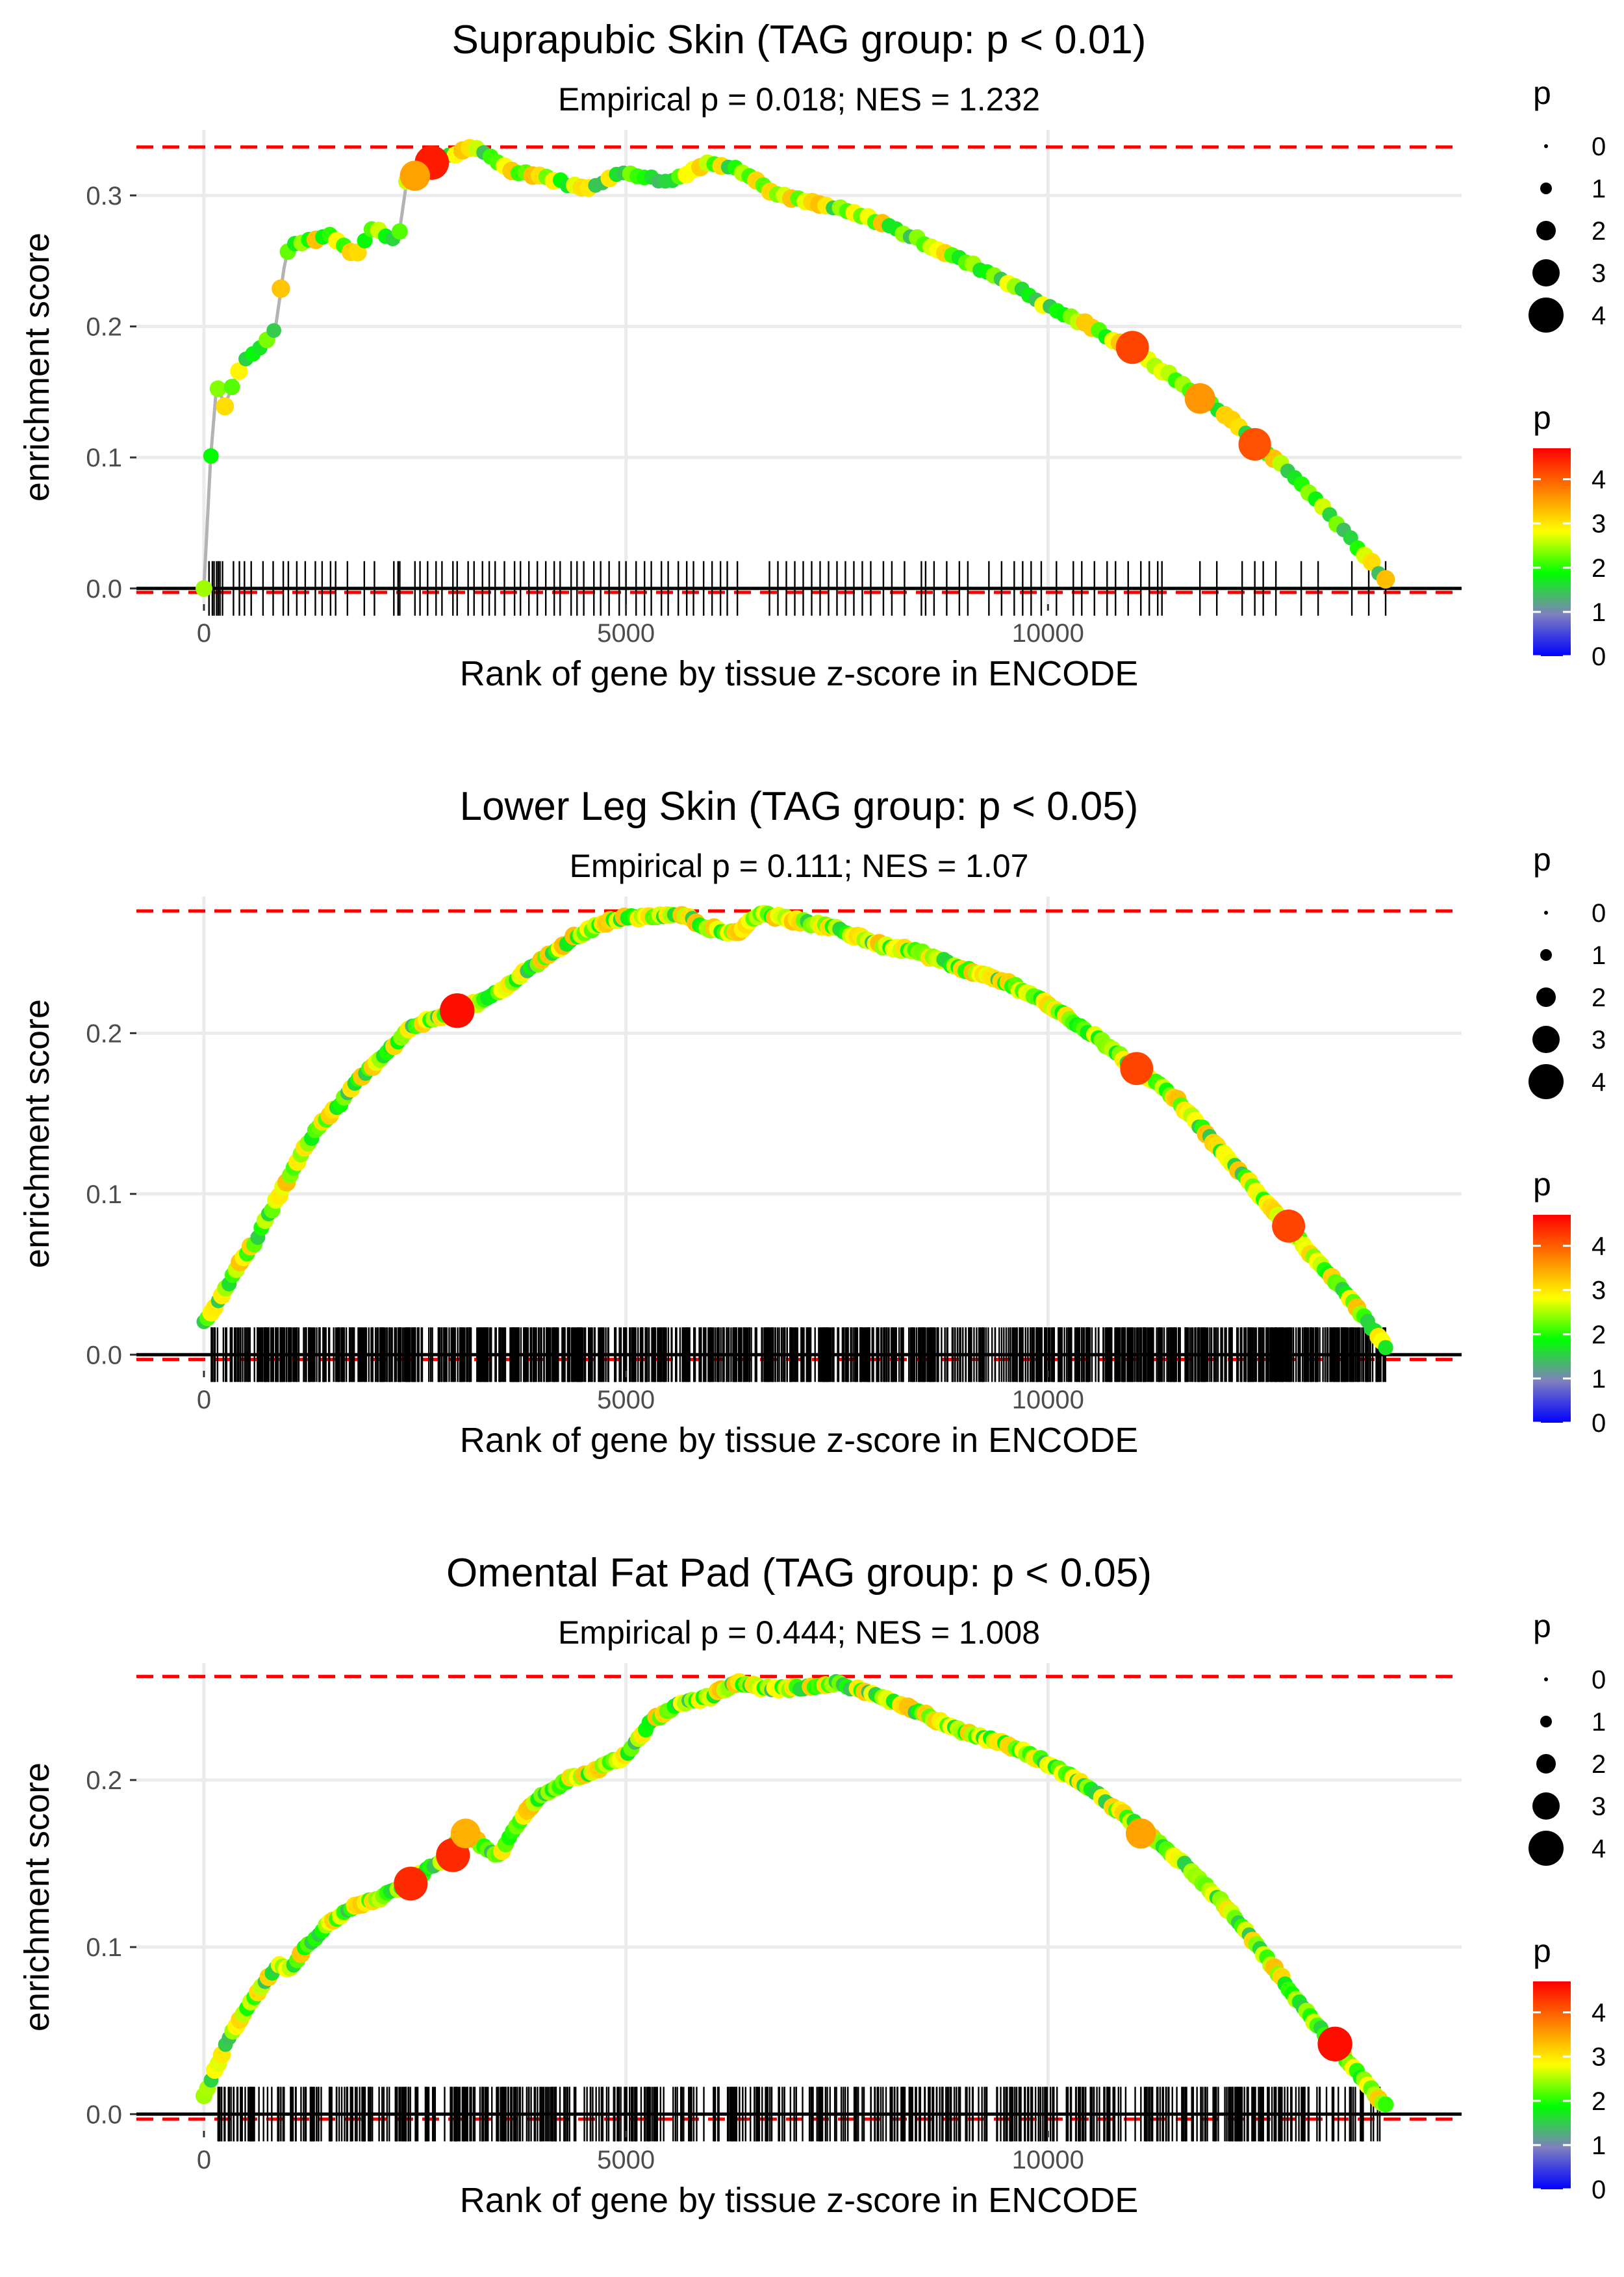  Describe the element at coordinates (799, 100) in the screenshot. I see `chart-subtitle: Empirical p = 0.018; NES = 1.232` at that location.